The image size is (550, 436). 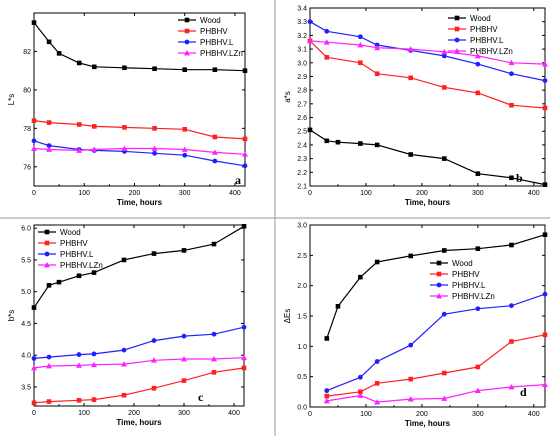 I want to click on y-tick-label: 76, so click(x=27, y=167).